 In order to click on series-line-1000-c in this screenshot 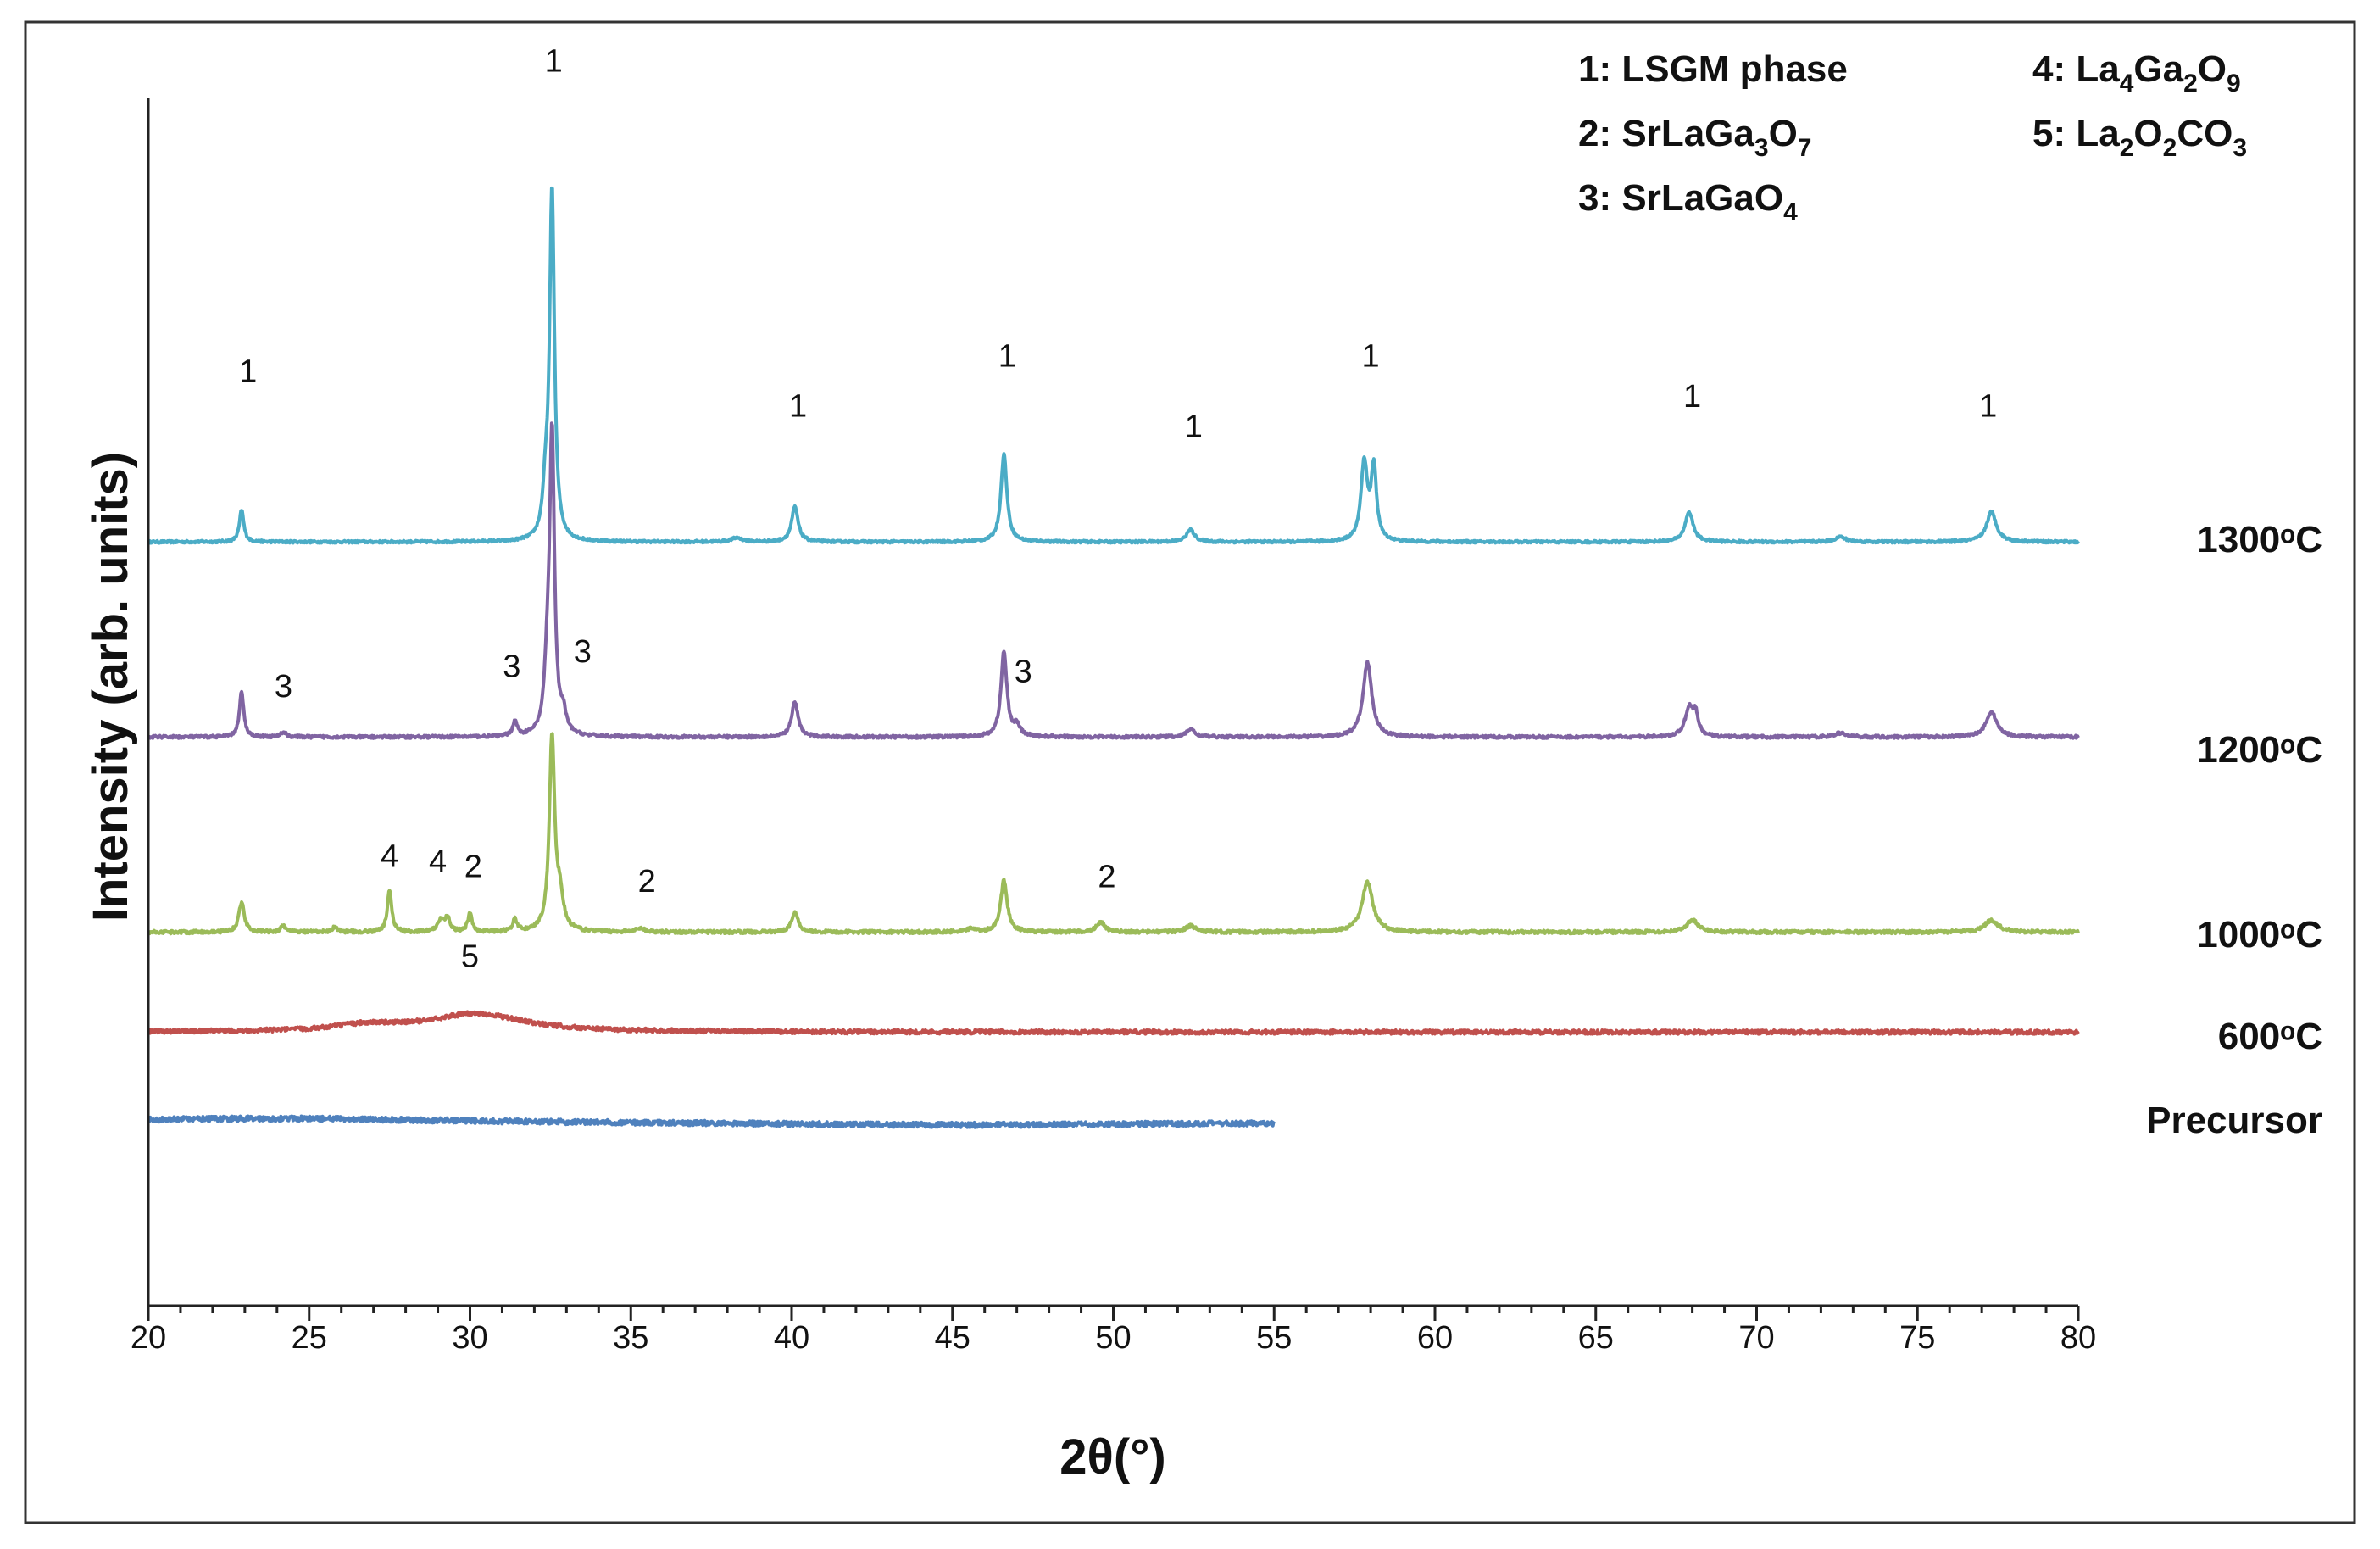, I will do `click(1114, 834)`.